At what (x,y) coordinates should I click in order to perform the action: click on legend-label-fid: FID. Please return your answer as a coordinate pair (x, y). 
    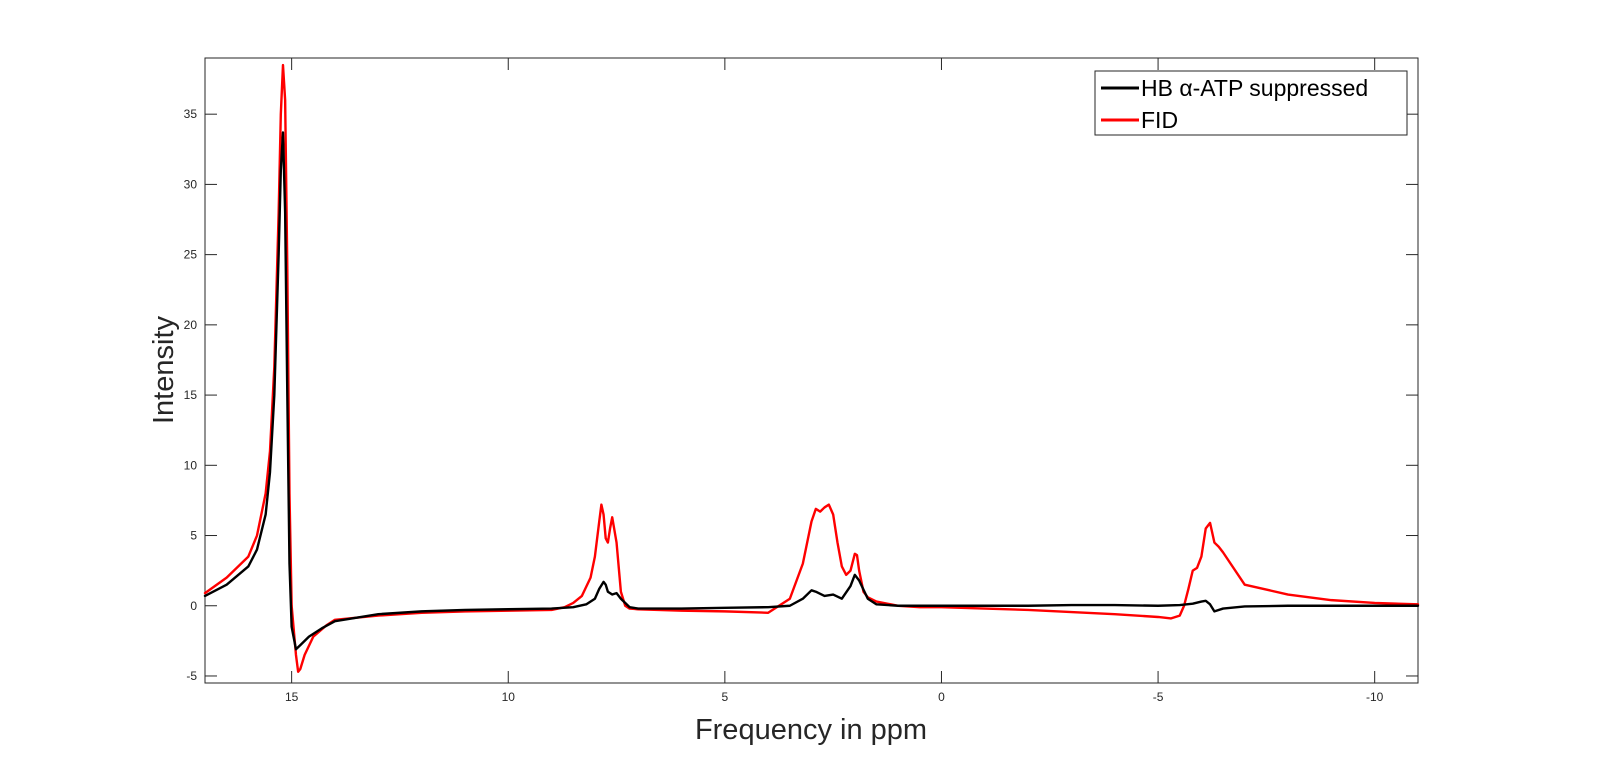
    Looking at the image, I should click on (1159, 120).